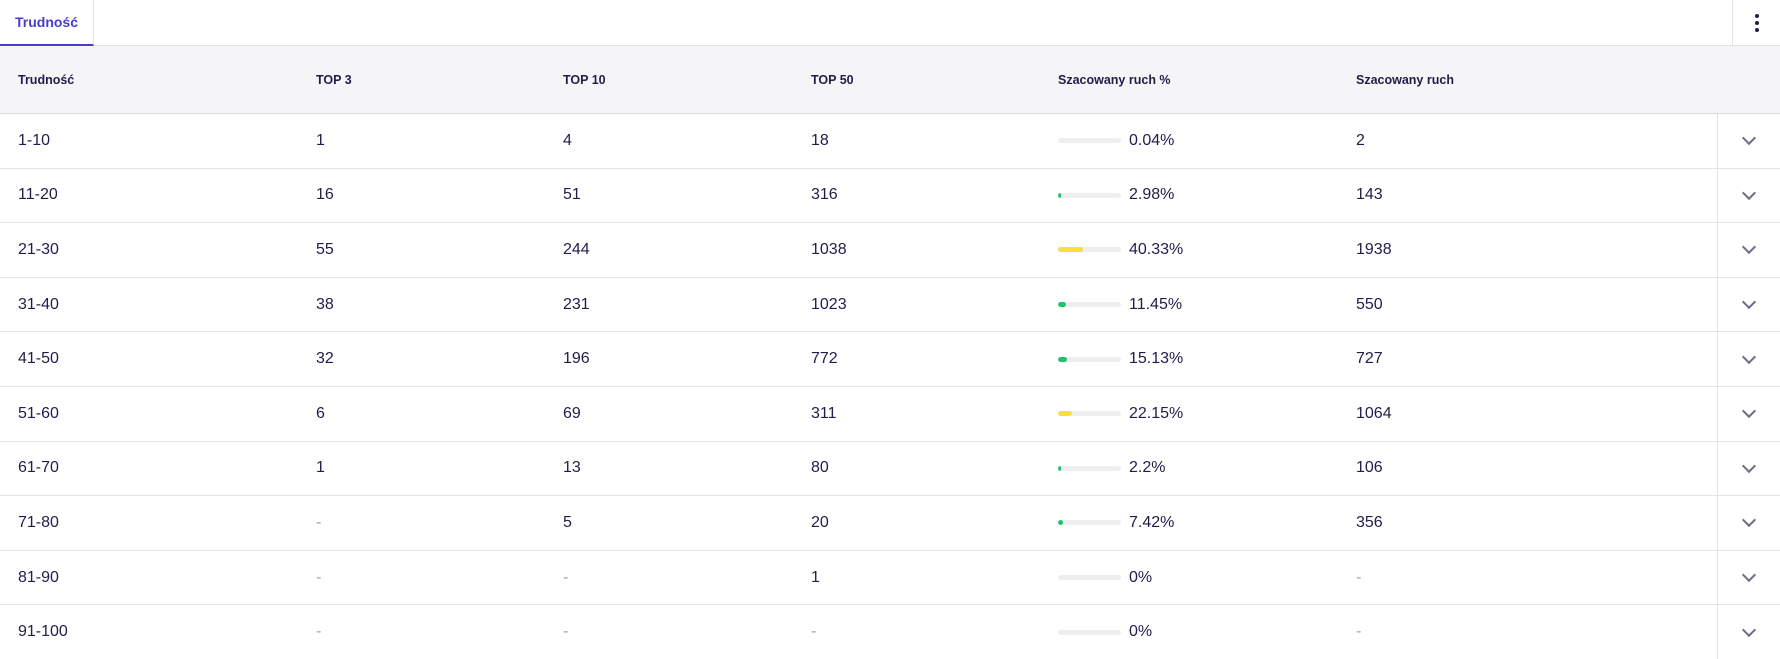  Describe the element at coordinates (1152, 522) in the screenshot. I see `traffic-pct-value: 7.42%` at that location.